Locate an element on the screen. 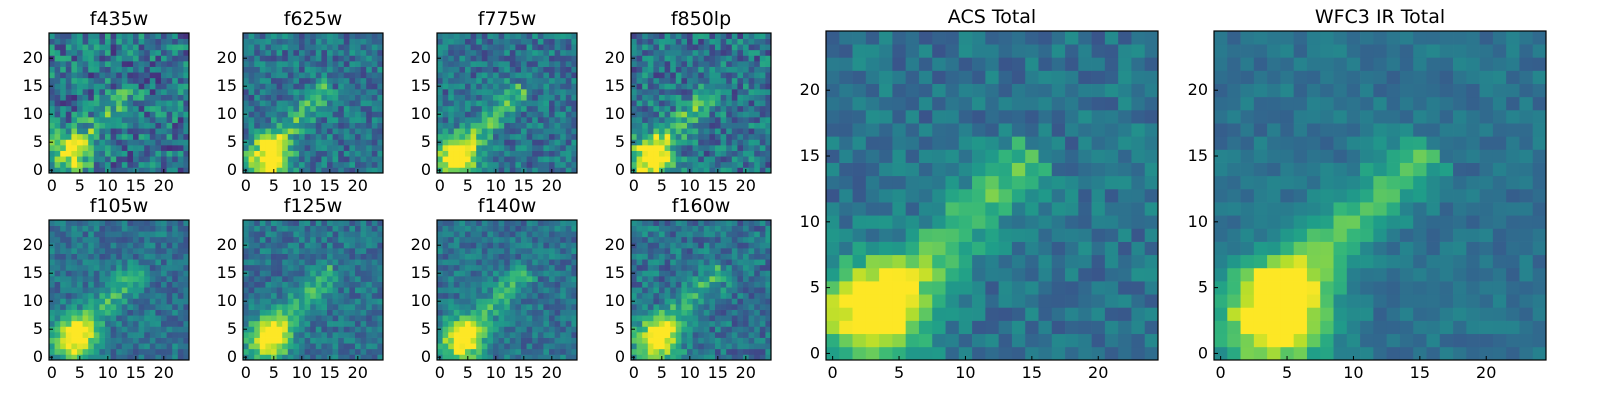 Image resolution: width=1600 pixels, height=400 pixels. x-tick-label: 20 is located at coordinates (164, 185).